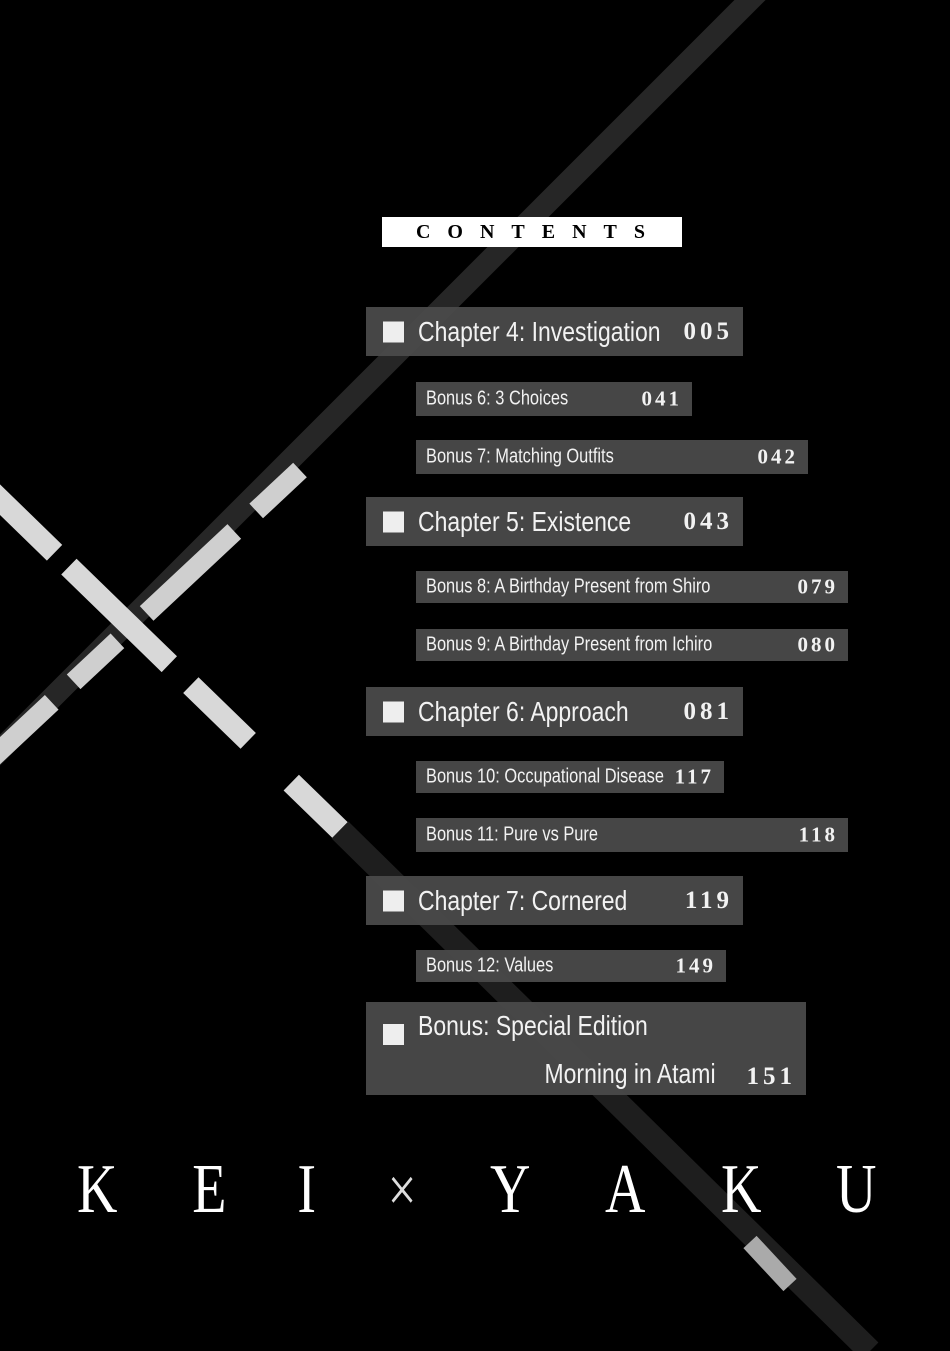 The height and width of the screenshot is (1351, 950). Describe the element at coordinates (533, 1025) in the screenshot. I see `entry-title: Bonus: Special Edition` at that location.